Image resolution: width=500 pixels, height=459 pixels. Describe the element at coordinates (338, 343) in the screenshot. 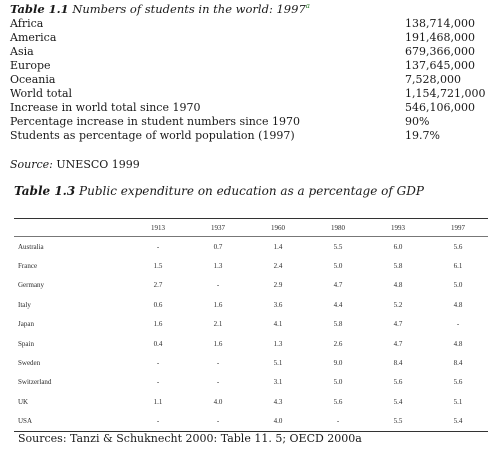

I see `value-cell: 2.6` at that location.